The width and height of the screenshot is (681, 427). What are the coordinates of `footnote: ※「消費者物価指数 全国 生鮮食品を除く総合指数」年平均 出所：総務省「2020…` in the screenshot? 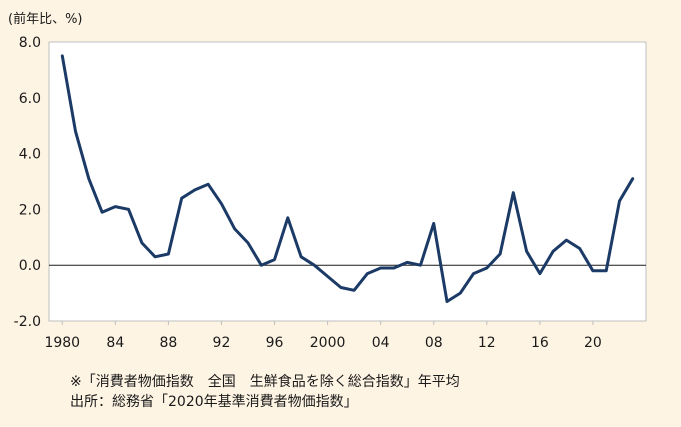 It's located at (265, 392).